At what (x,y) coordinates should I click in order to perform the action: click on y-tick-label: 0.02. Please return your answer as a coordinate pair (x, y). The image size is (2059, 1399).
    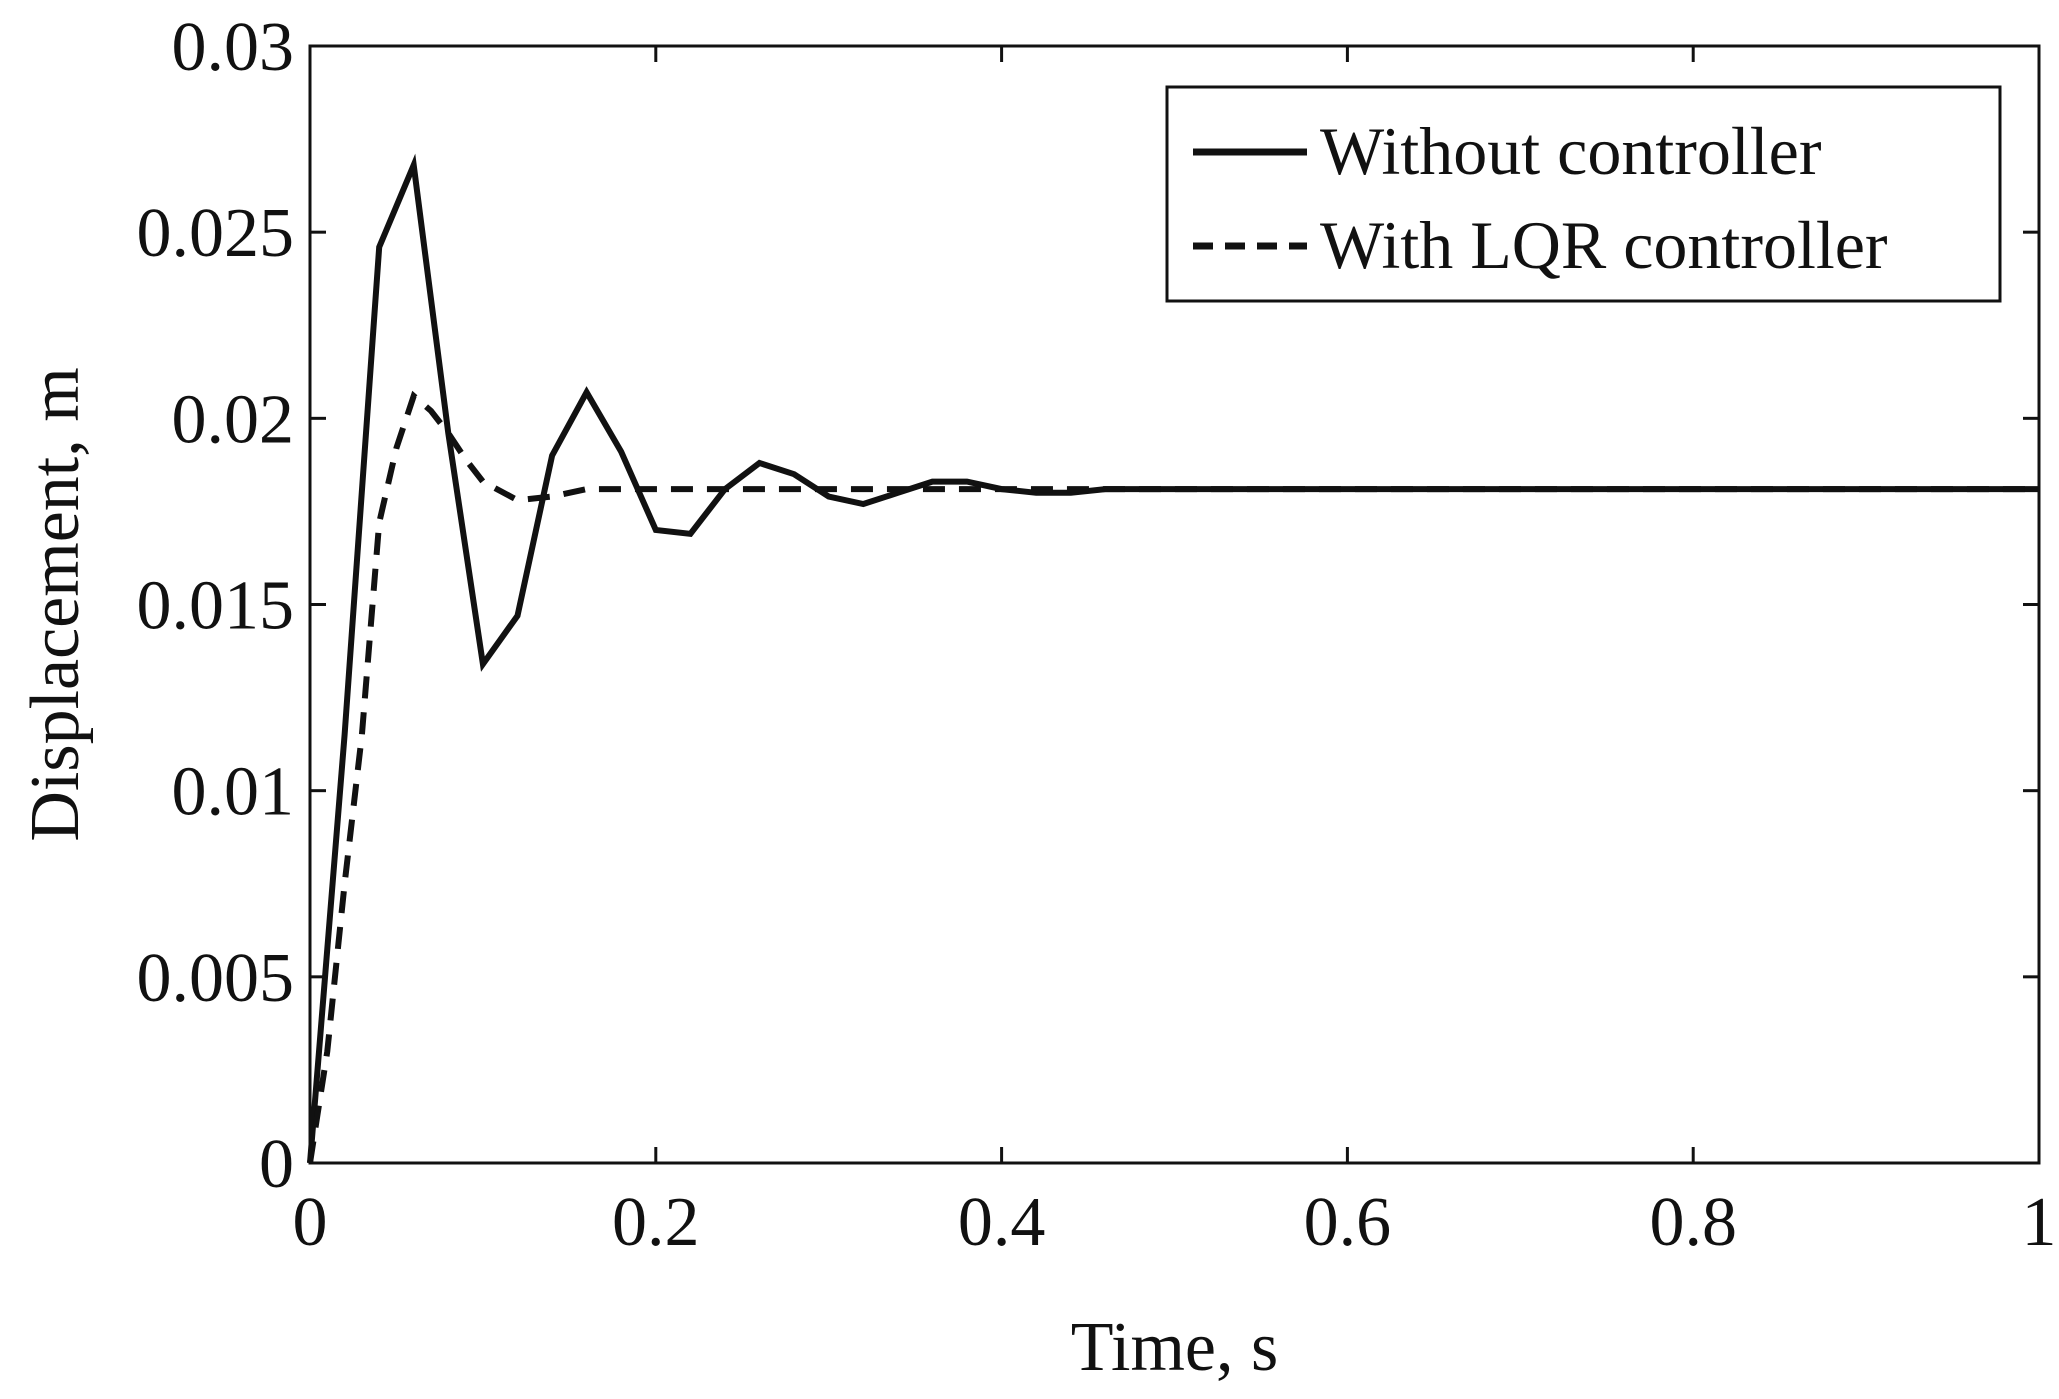
    Looking at the image, I should click on (233, 419).